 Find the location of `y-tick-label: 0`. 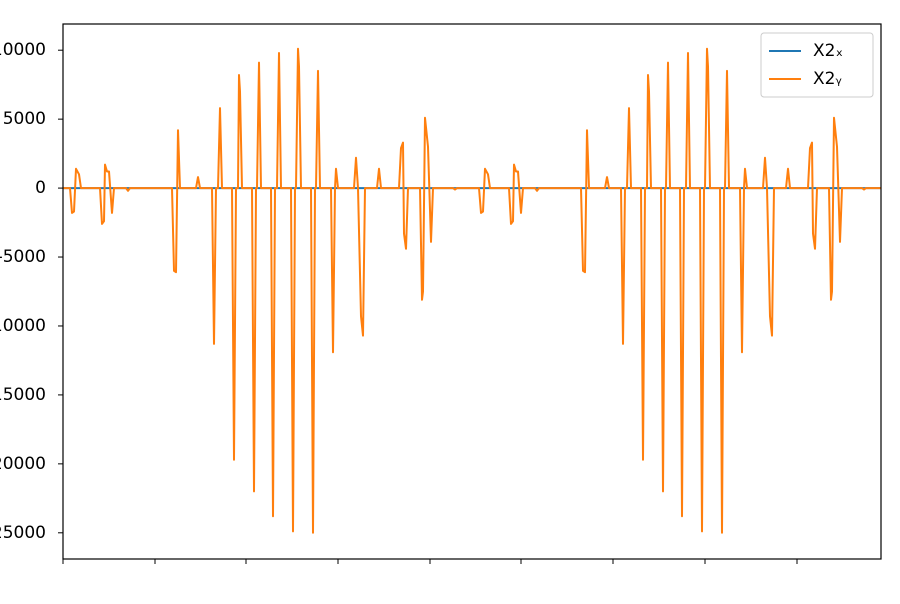

y-tick-label: 0 is located at coordinates (40, 188).